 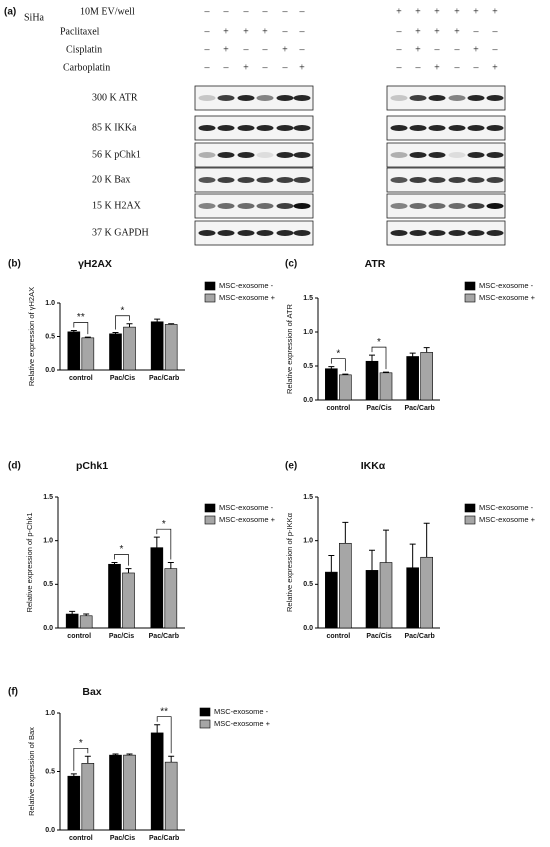 What do you see at coordinates (31, 771) in the screenshot?
I see `y-axis-label: Relative expression of Bax` at bounding box center [31, 771].